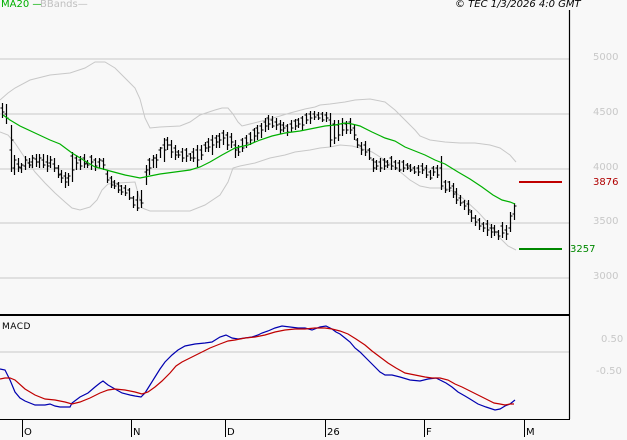  What do you see at coordinates (22, 5) in the screenshot?
I see `legend-ma20: MA20 —` at bounding box center [22, 5].